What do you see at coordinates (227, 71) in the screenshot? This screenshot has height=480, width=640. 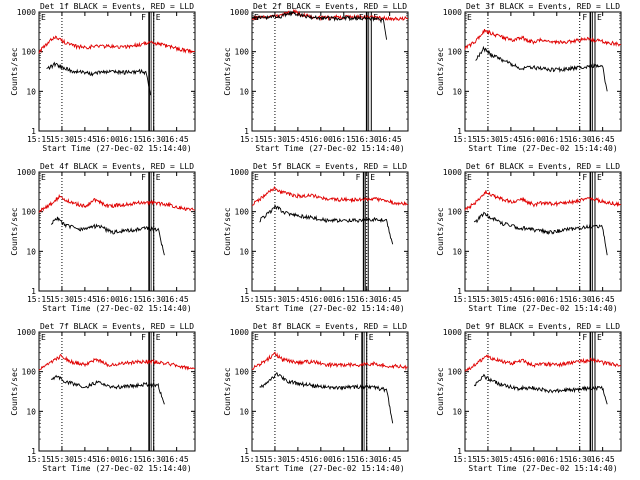 I see `panel-2-ylabel: Counts/sec` at bounding box center [227, 71].